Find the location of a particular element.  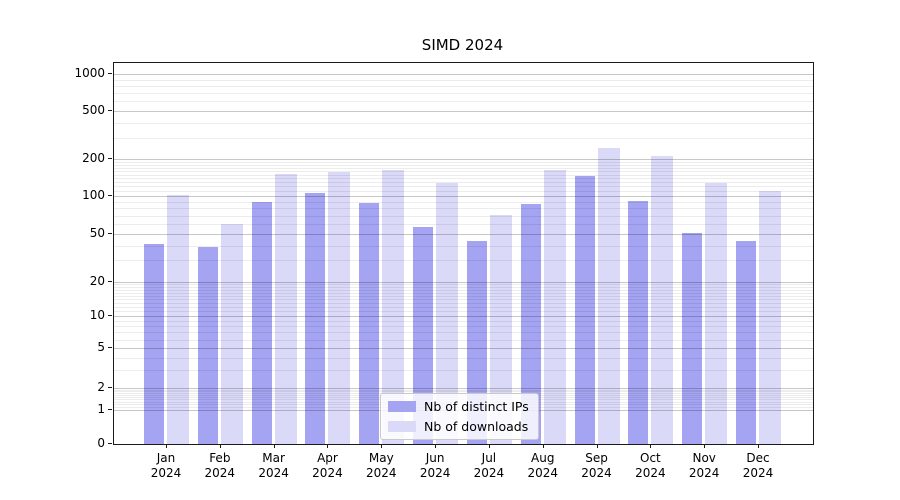

x-tick-label-mar: Mar 2024 is located at coordinates (273, 465).